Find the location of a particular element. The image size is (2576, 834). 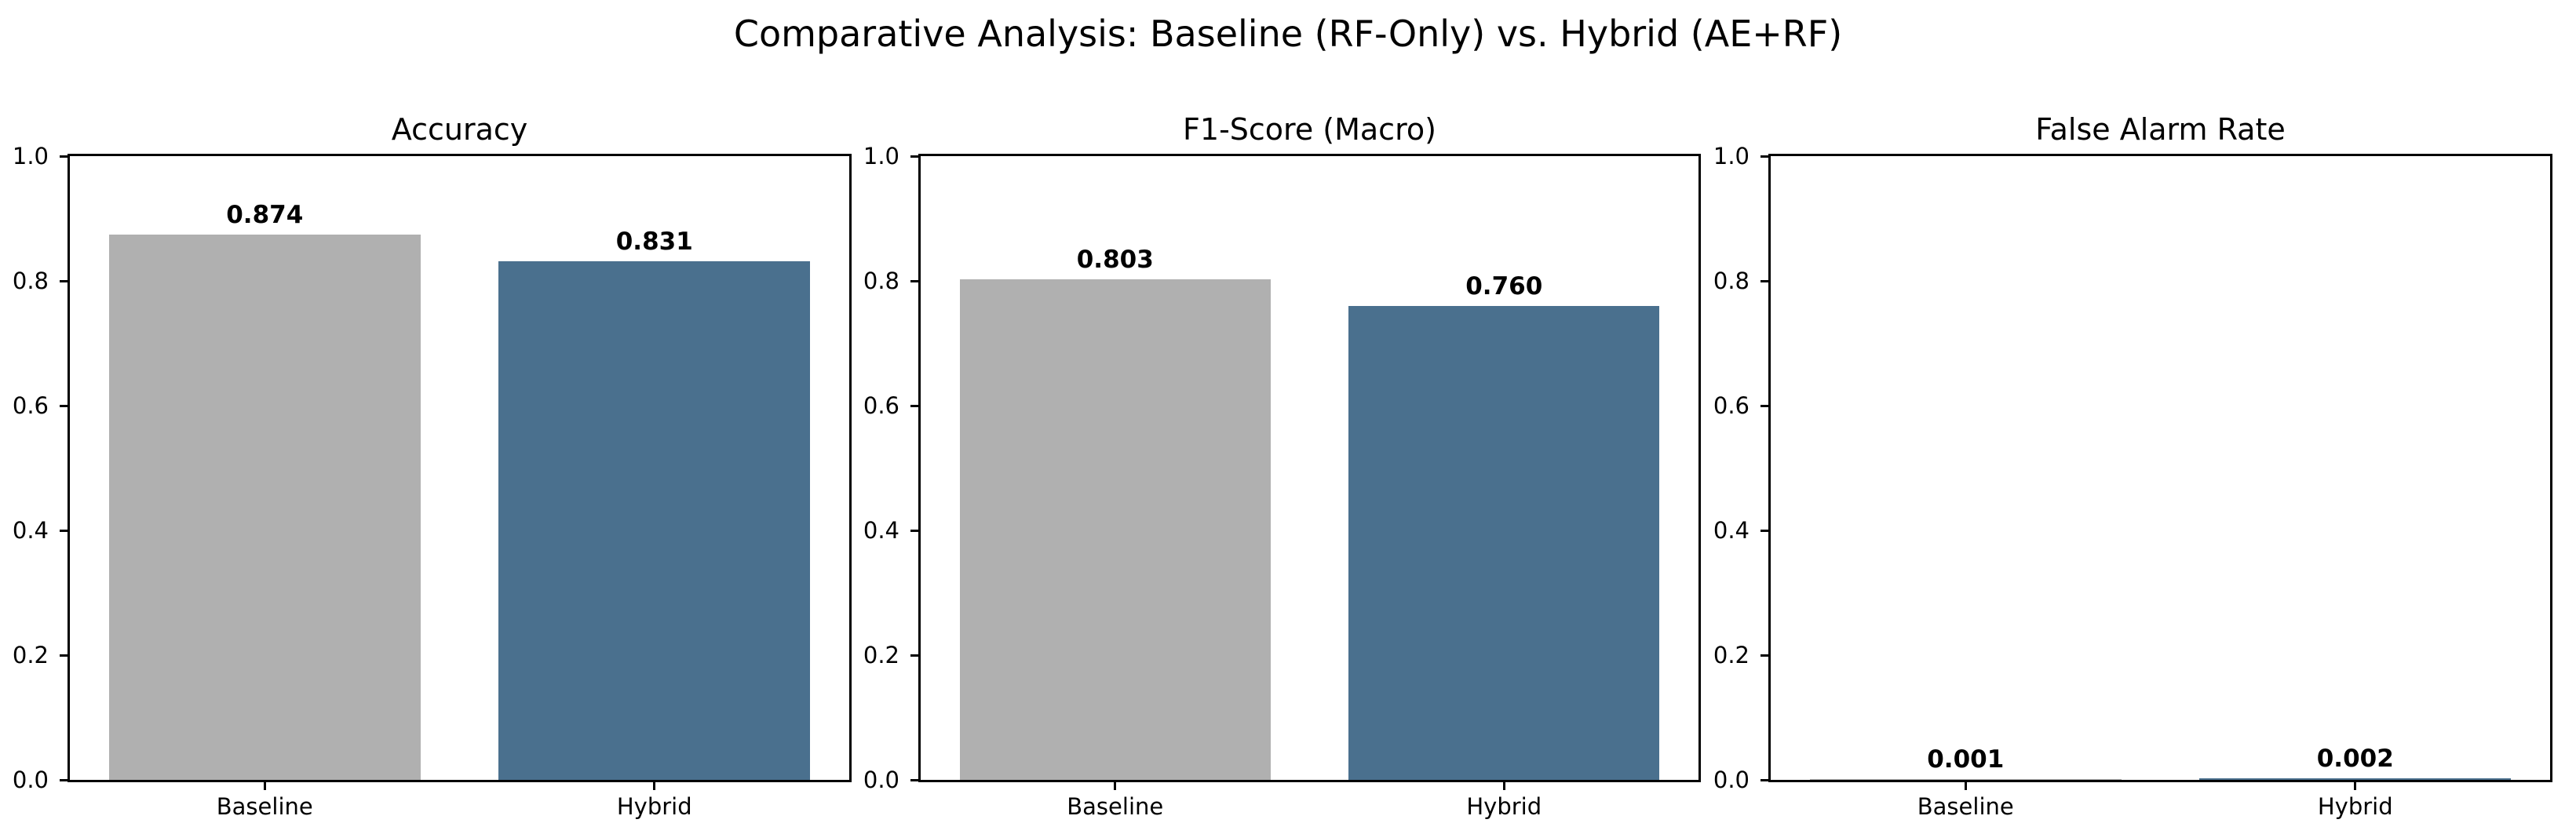

bar-value-label: 0.874 is located at coordinates (265, 215).